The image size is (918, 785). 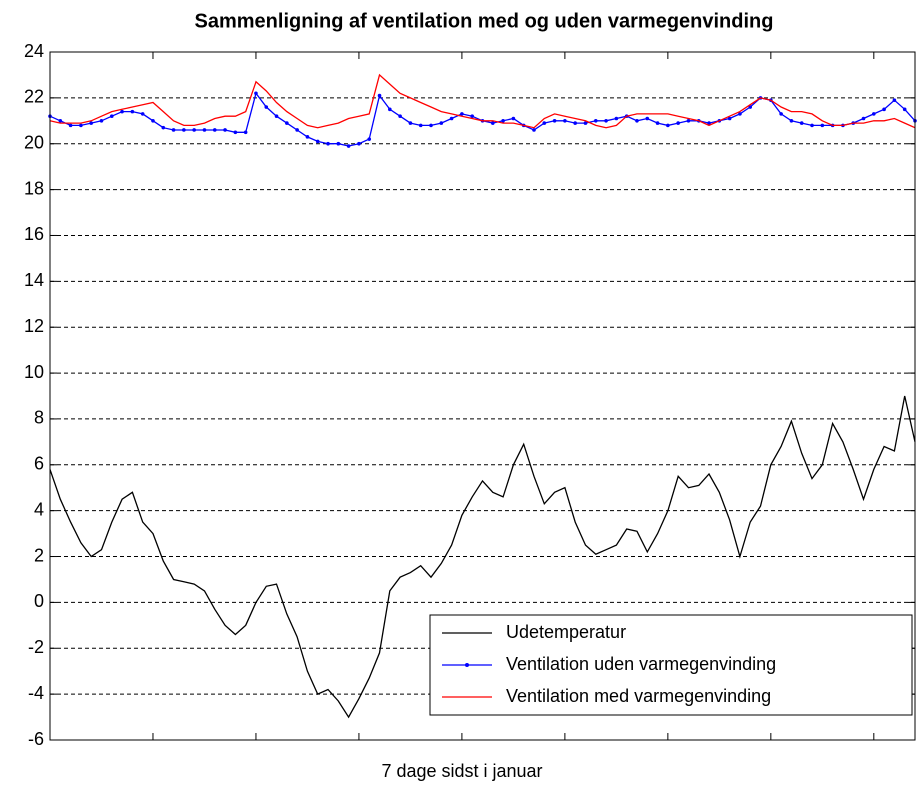 I want to click on y-tick-label: 0, so click(x=39, y=601).